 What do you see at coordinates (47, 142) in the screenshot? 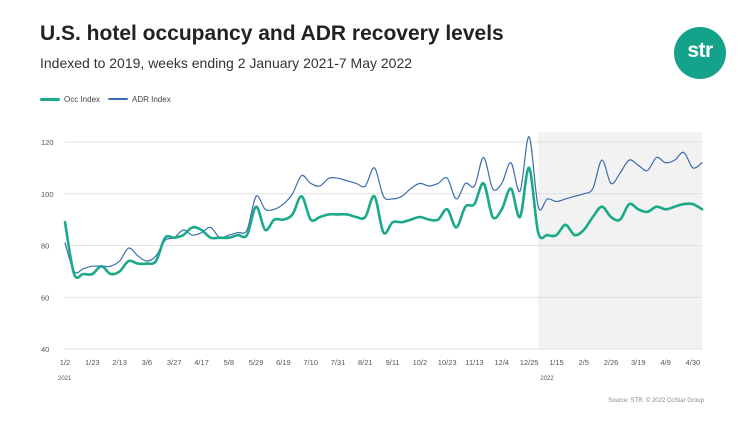
I see `y-tick-label: 120` at bounding box center [47, 142].